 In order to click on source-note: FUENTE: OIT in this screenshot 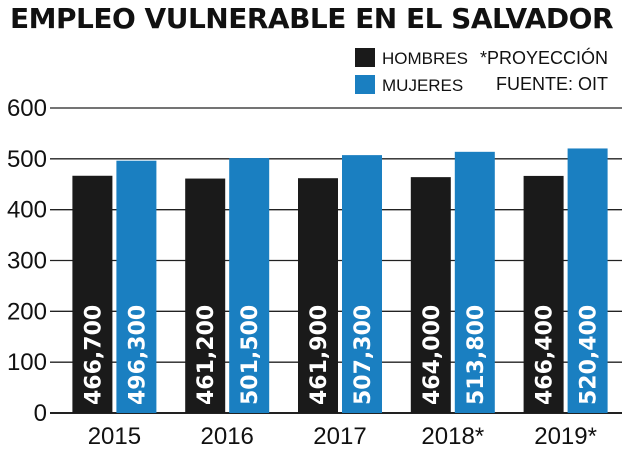, I will do `click(552, 84)`.